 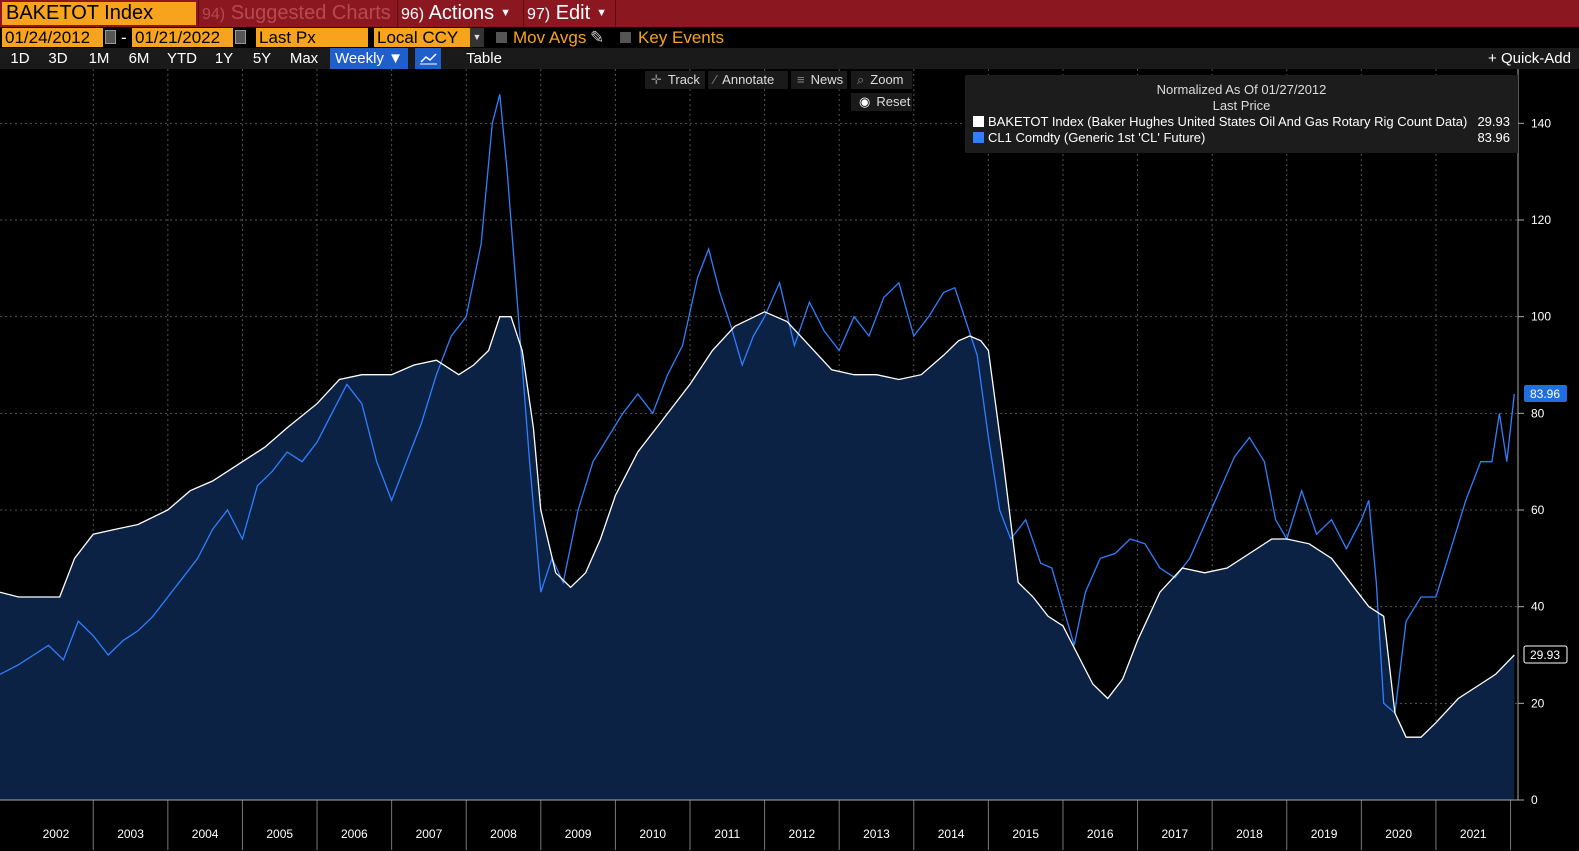 I want to click on range-1m-button: 1M, so click(x=99, y=58).